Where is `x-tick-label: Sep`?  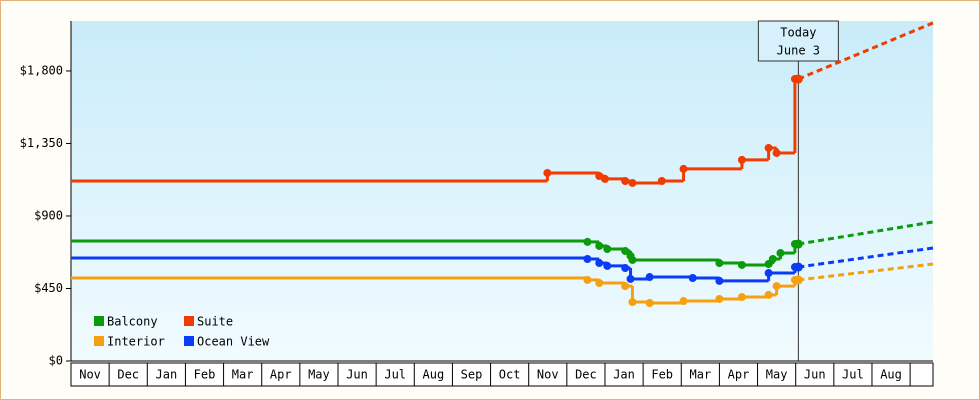 x-tick-label: Sep is located at coordinates (472, 375).